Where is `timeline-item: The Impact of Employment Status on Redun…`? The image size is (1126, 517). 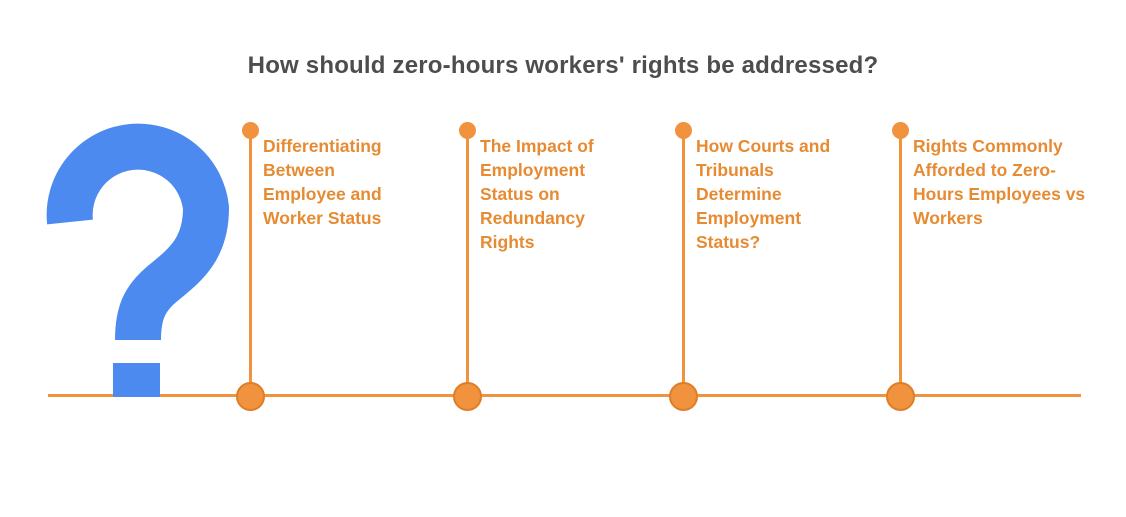 timeline-item: The Impact of Employment Status on Redun… is located at coordinates (523, 258).